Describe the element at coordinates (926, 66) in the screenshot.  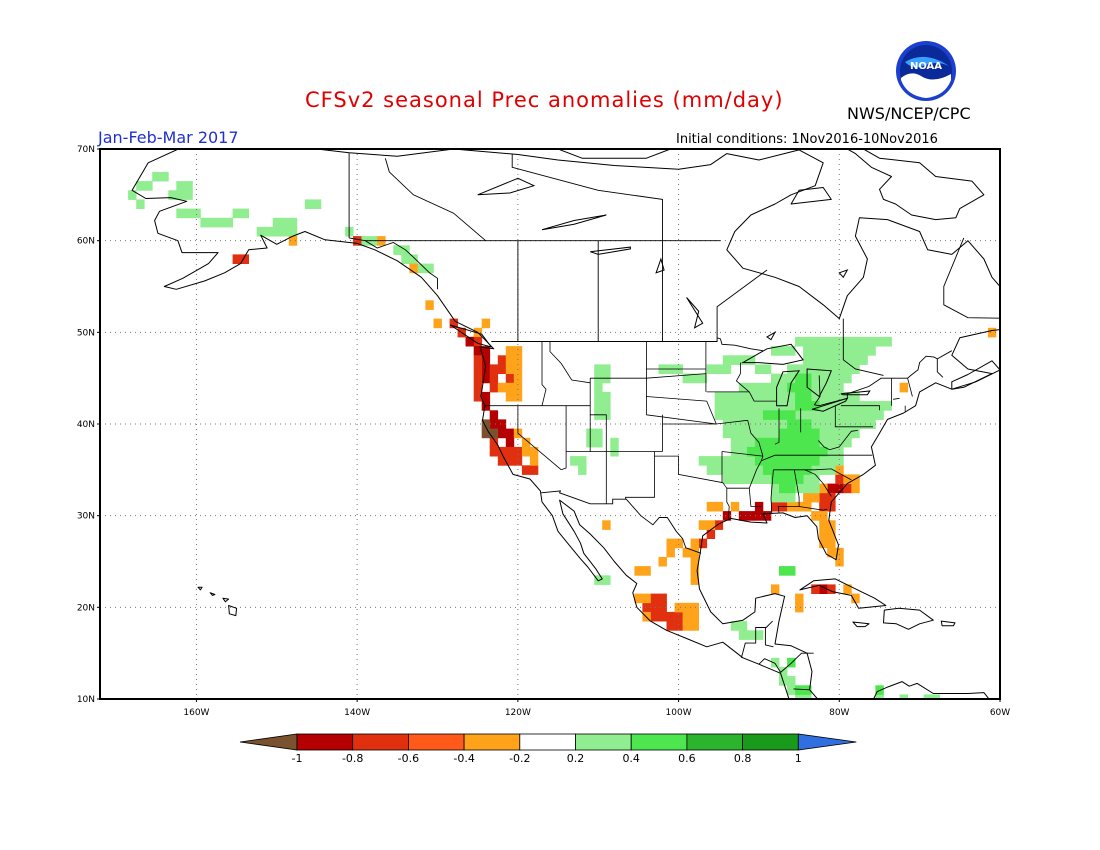
I see `svg-text: NOAA` at that location.